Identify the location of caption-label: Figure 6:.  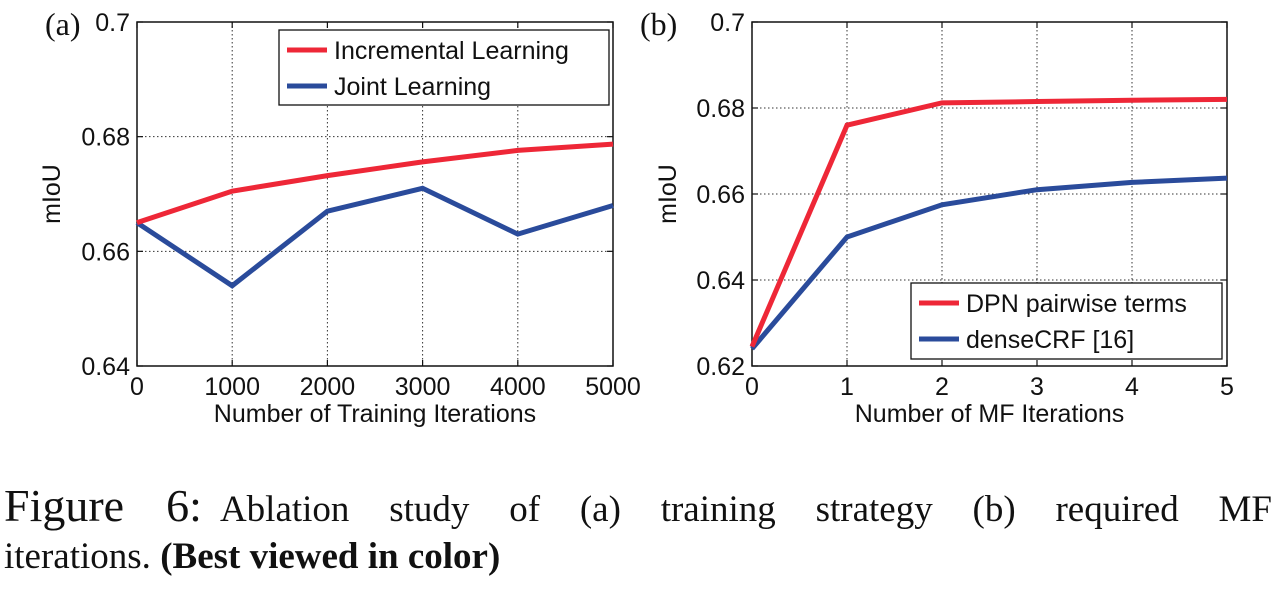
(103, 505).